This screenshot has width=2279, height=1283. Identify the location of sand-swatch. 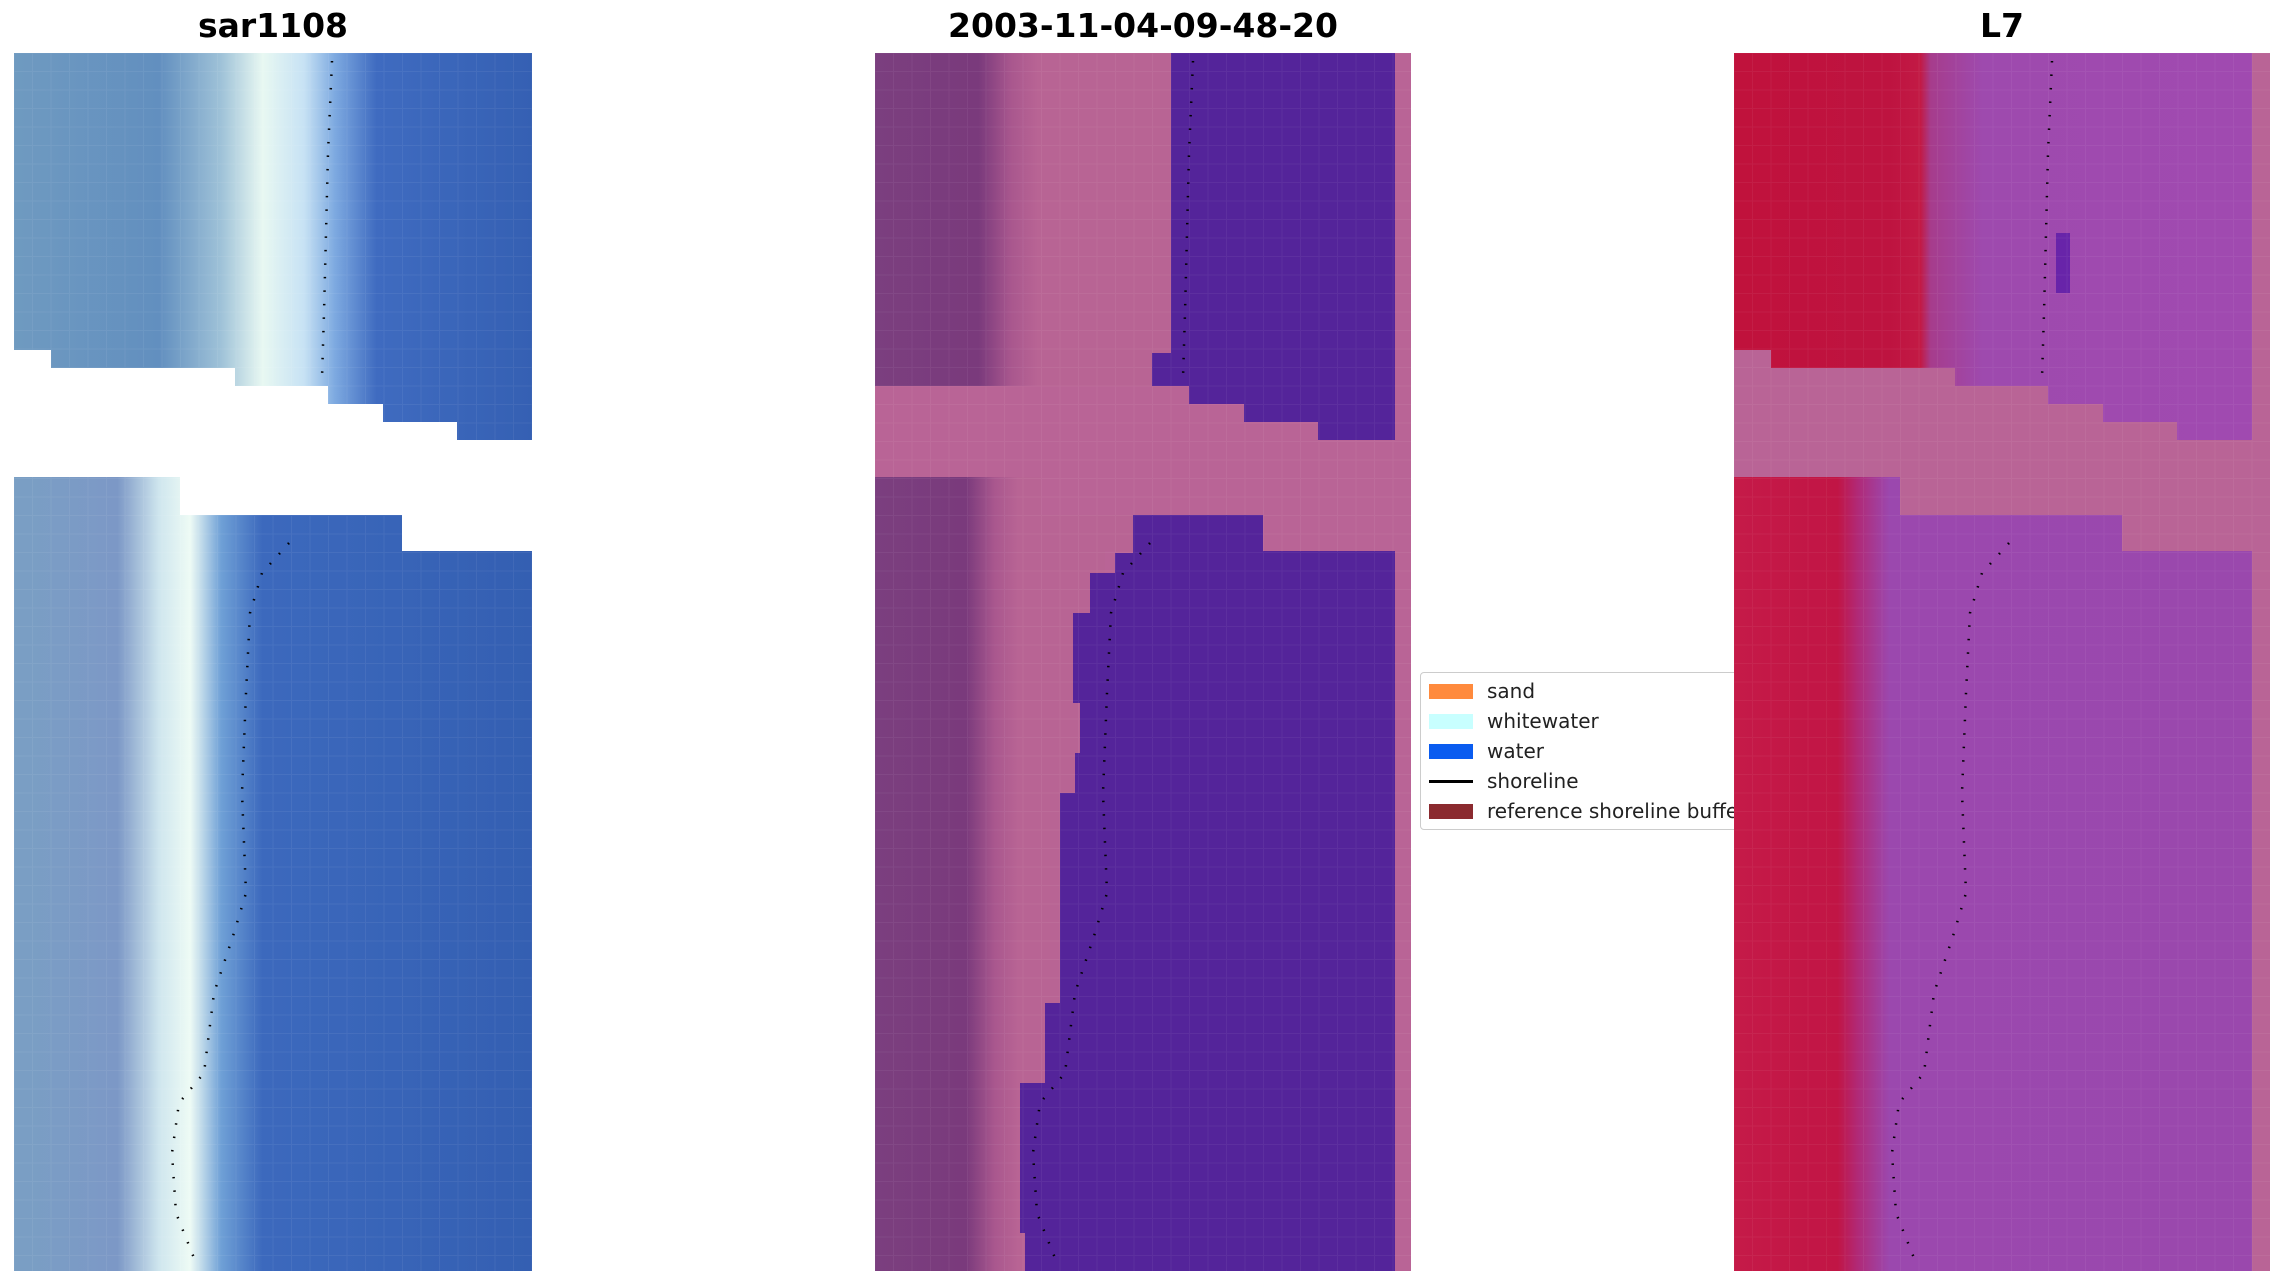
(1451, 691).